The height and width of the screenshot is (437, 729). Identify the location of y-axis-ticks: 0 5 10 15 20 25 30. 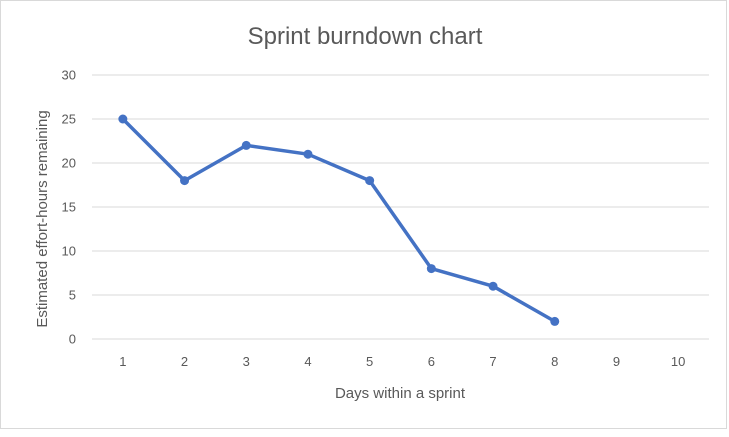
(69, 207).